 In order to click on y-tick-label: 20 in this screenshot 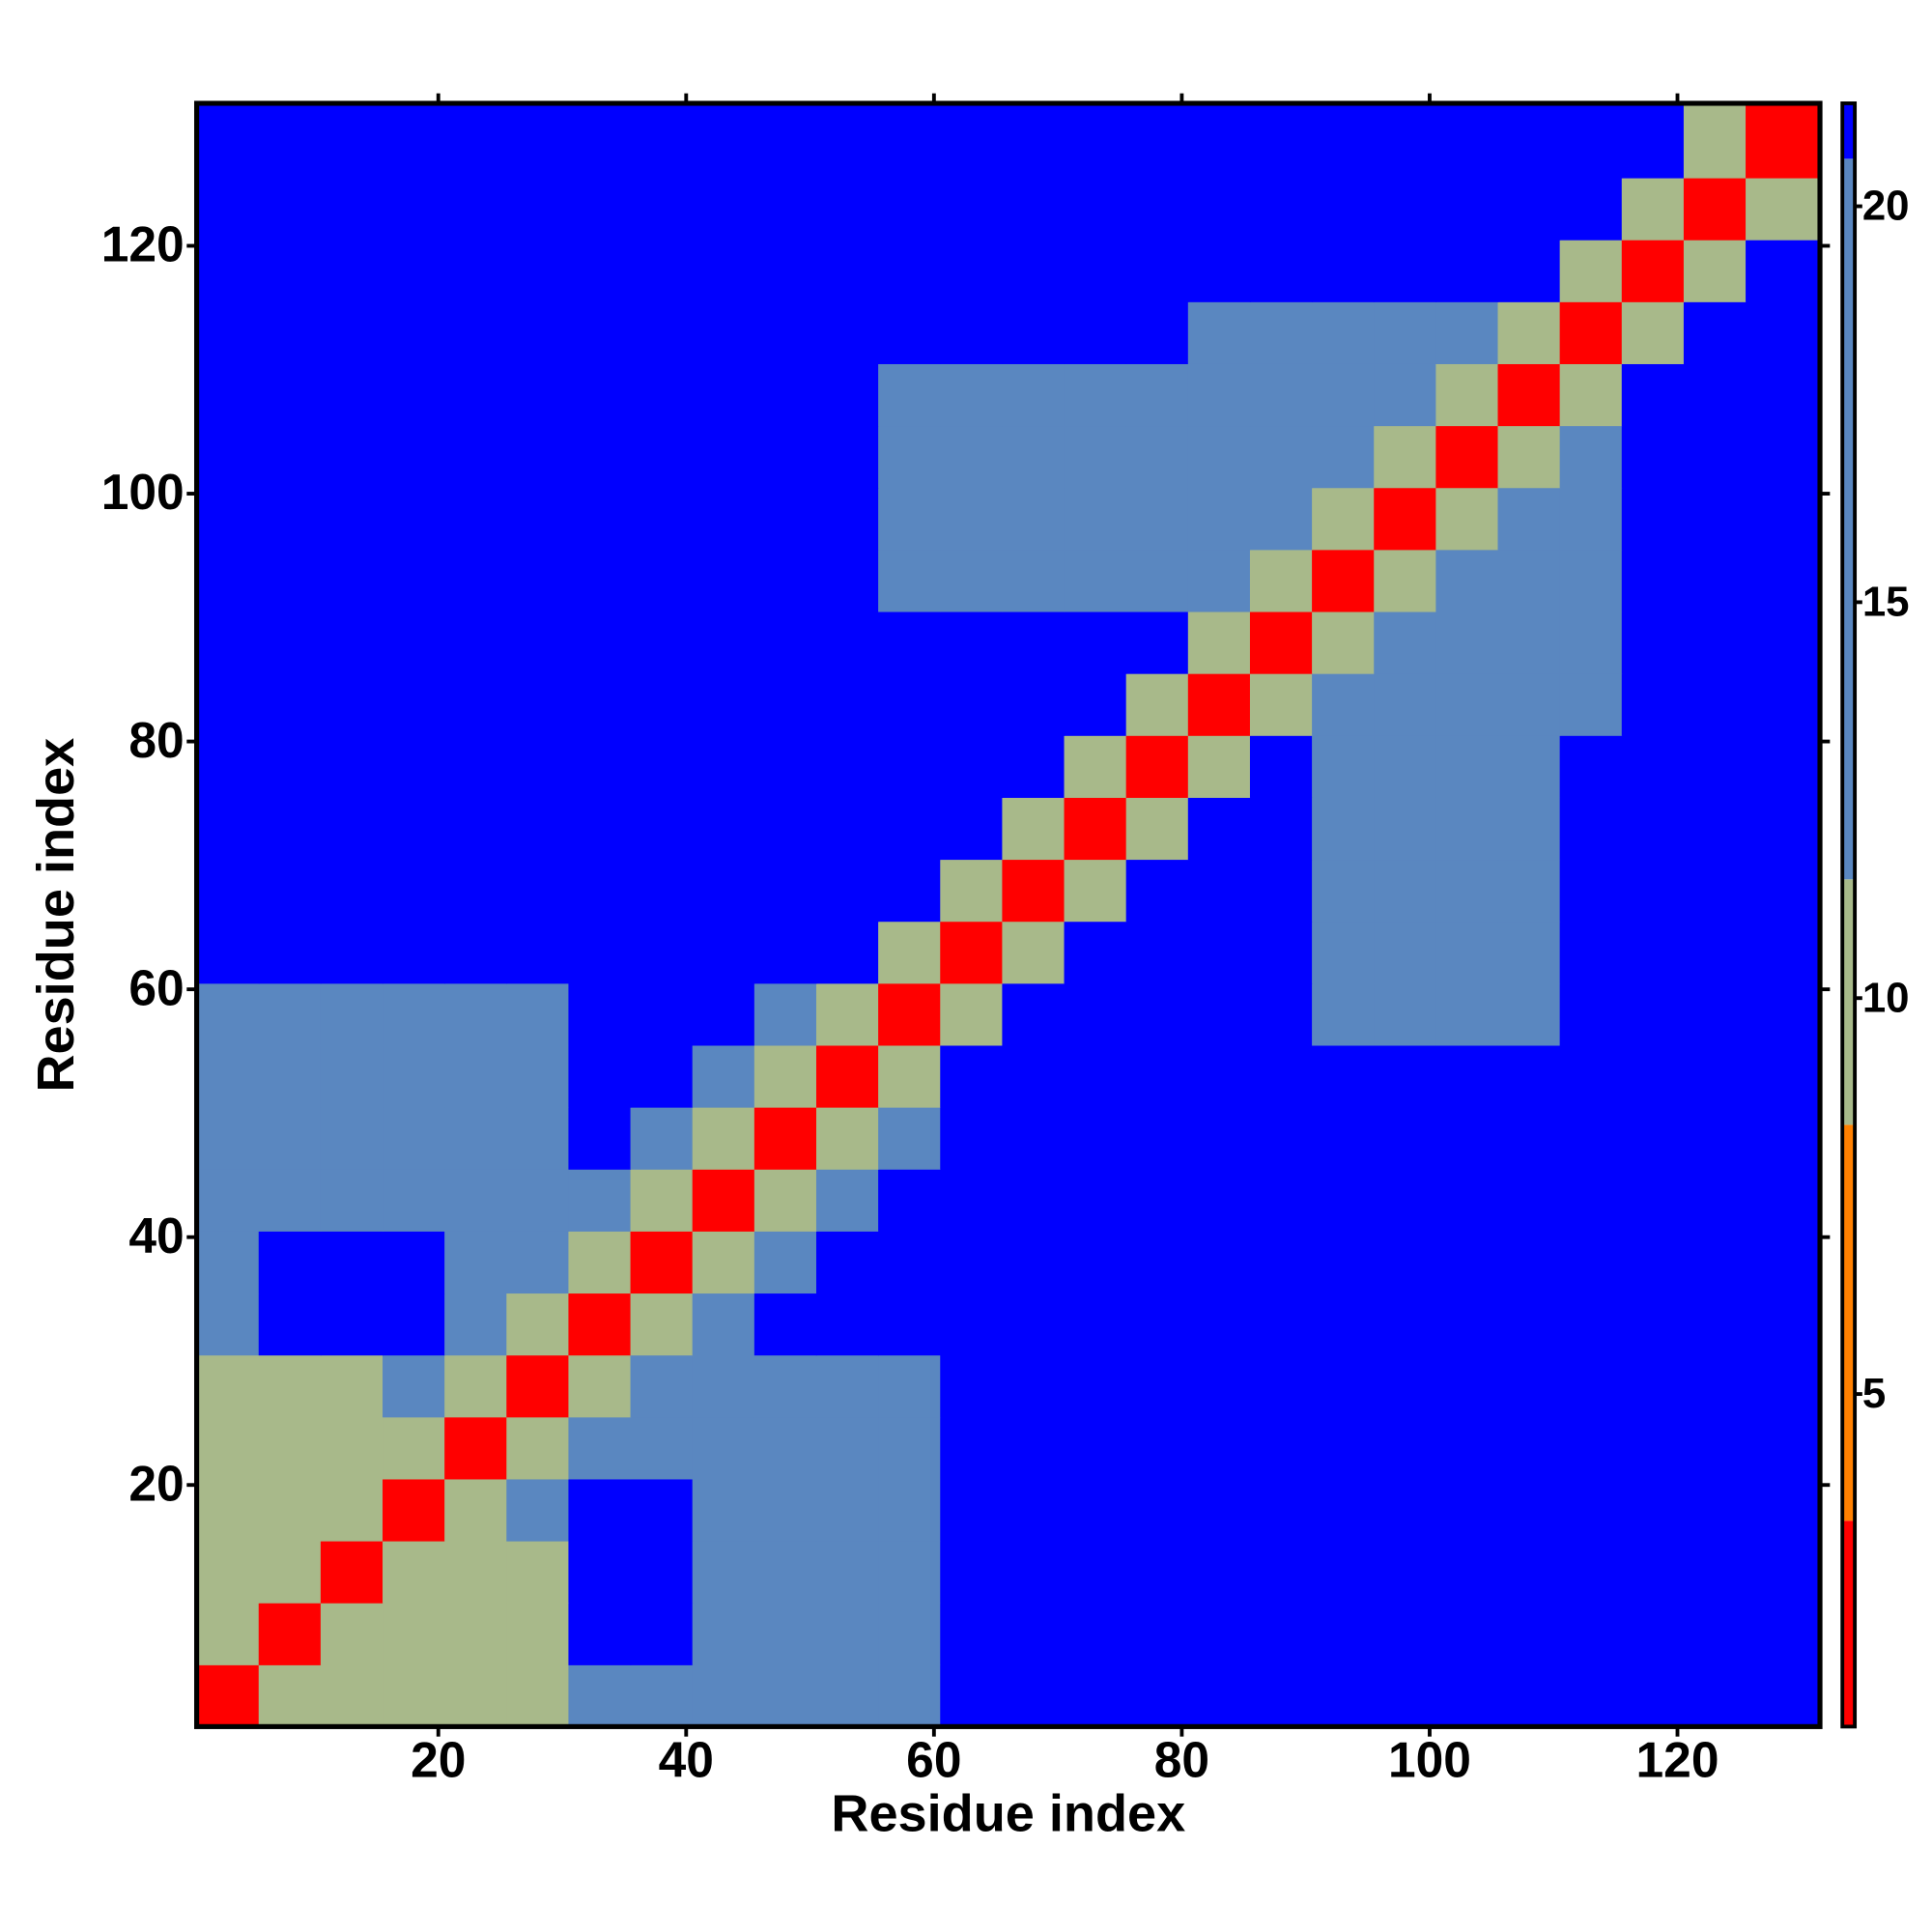, I will do `click(156, 1483)`.